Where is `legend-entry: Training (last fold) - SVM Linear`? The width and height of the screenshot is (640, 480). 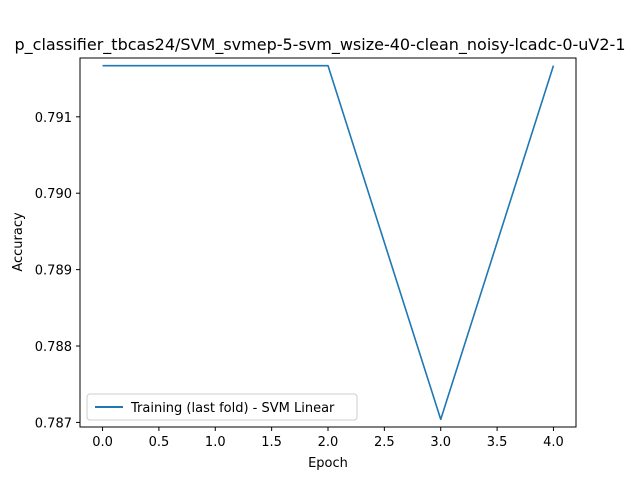 legend-entry: Training (last fold) - SVM Linear is located at coordinates (232, 408).